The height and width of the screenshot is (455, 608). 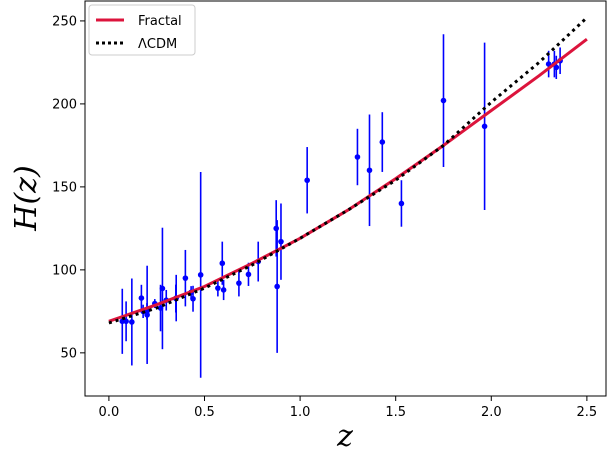 I want to click on x-tick-label: 1.5, so click(x=395, y=412).